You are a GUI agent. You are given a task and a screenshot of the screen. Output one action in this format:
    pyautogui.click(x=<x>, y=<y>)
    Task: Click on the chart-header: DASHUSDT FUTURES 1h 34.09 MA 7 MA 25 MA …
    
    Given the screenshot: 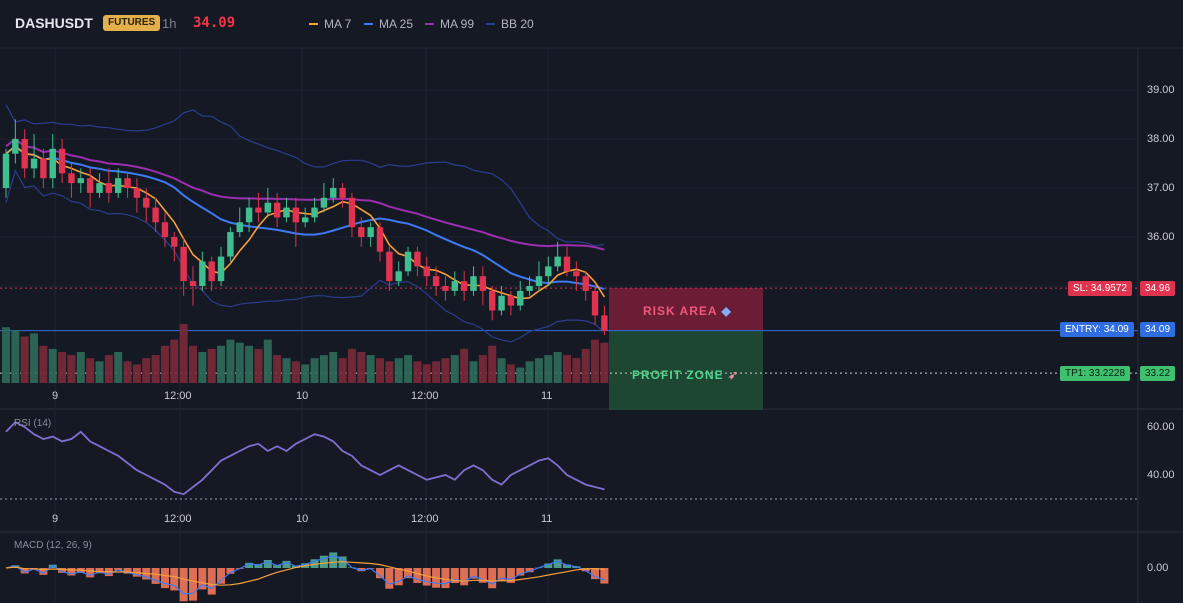 What is the action you would take?
    pyautogui.click(x=591, y=24)
    